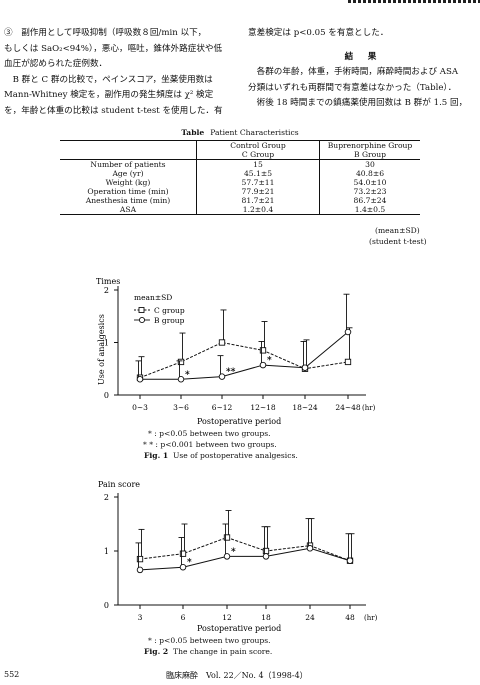  What do you see at coordinates (239, 421) in the screenshot?
I see `x-axis-label: Postoperative period` at bounding box center [239, 421].